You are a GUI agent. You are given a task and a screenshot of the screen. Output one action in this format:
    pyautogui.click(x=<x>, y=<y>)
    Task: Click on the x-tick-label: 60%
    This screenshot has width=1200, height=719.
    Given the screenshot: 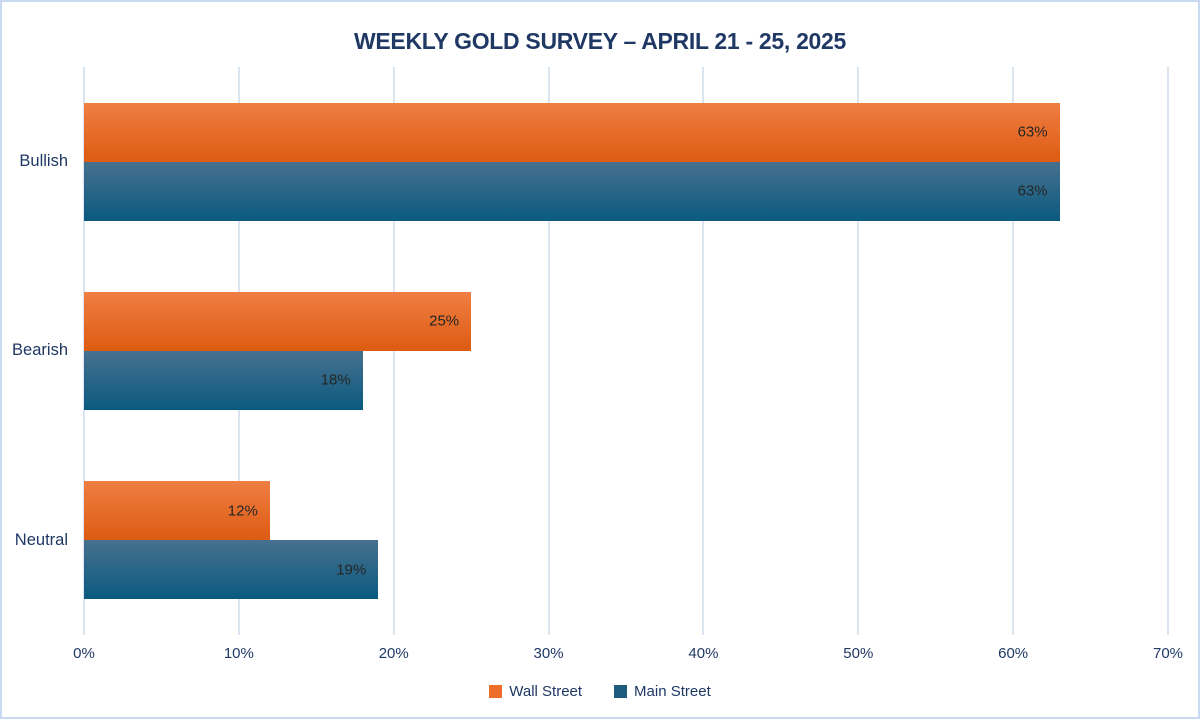 What is the action you would take?
    pyautogui.click(x=1013, y=653)
    